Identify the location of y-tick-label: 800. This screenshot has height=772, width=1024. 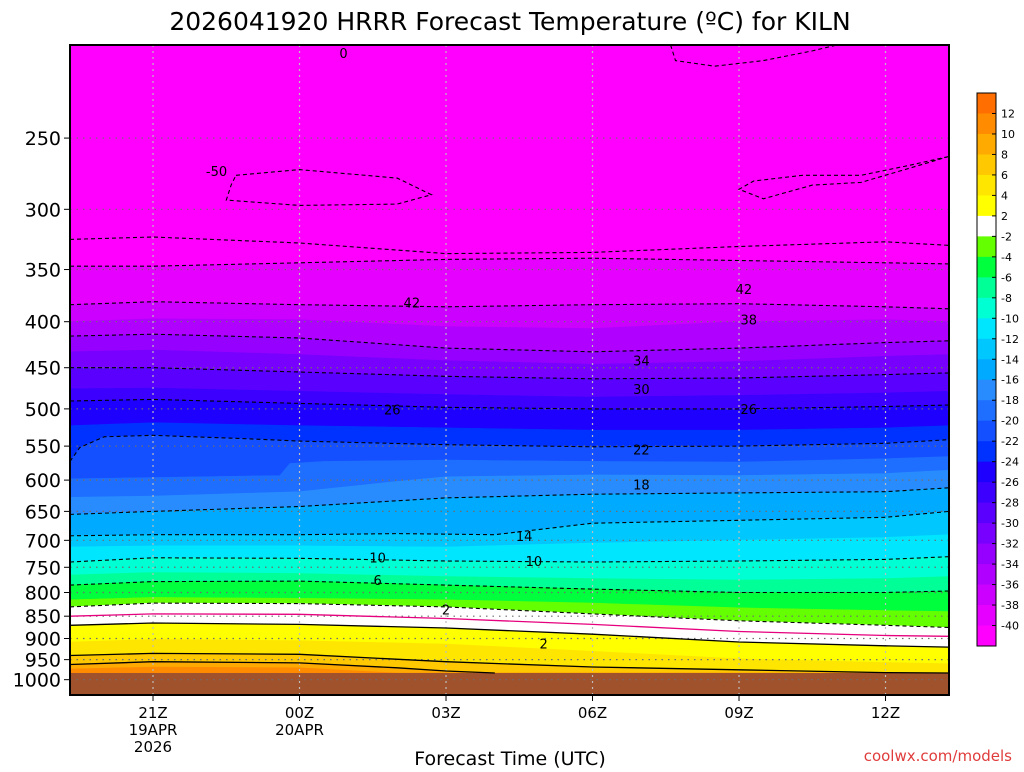
(43, 593).